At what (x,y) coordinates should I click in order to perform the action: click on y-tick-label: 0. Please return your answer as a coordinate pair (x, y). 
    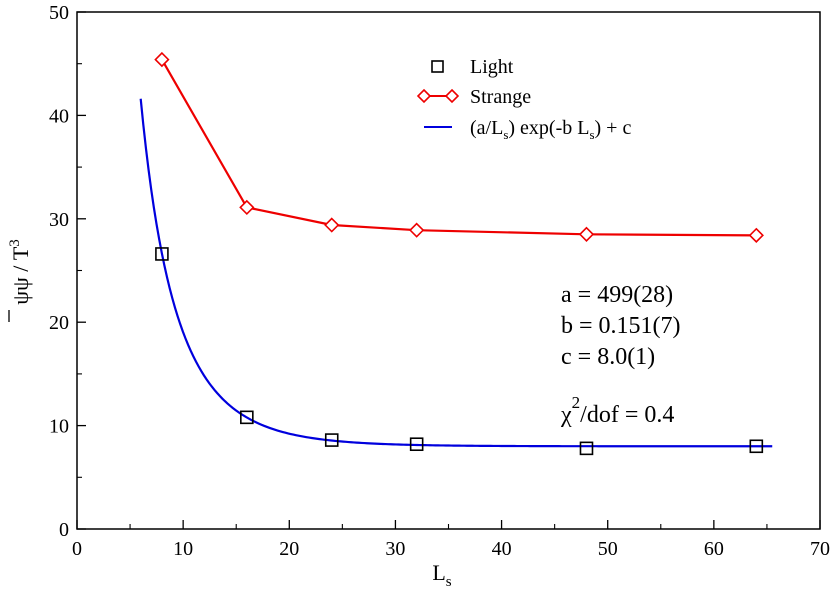
    Looking at the image, I should click on (64, 530).